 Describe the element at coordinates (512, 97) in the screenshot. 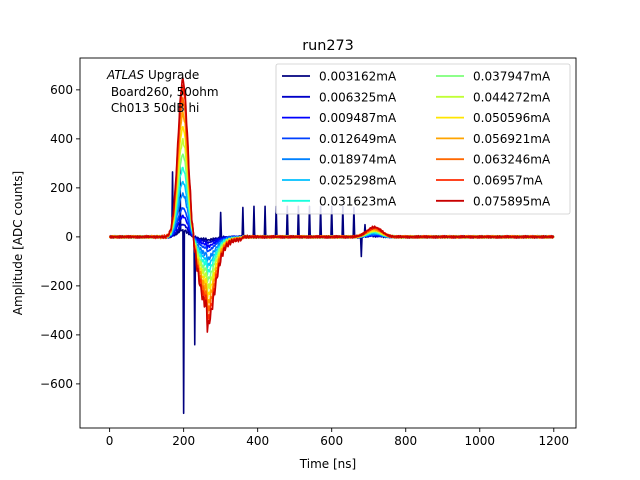

I see `legend-label: 0.044272mA` at that location.